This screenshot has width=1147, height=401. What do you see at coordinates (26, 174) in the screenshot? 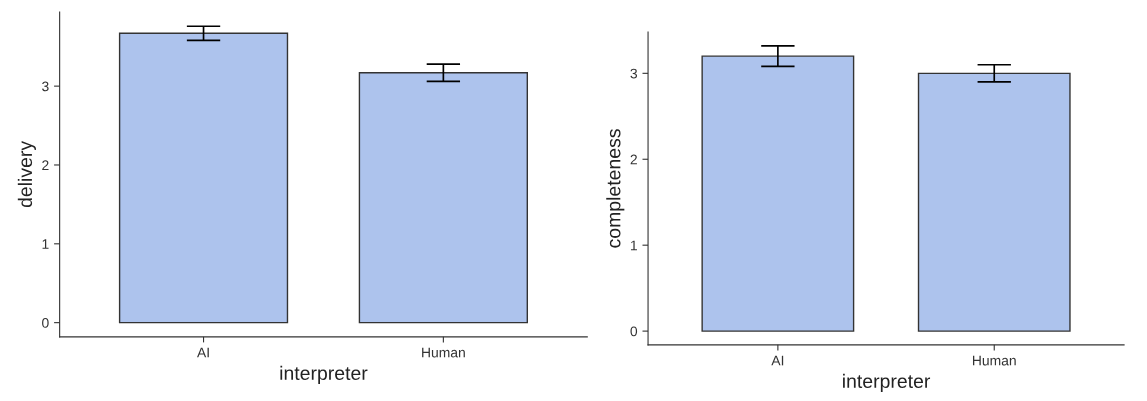
I see `y-axis-title: delivery` at bounding box center [26, 174].